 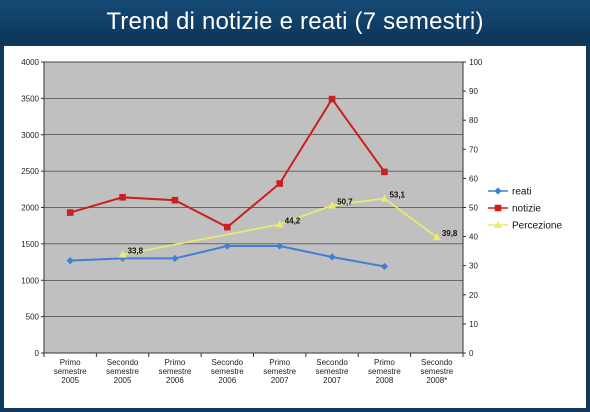 I want to click on right-axis-tick-label: 100, so click(x=476, y=62).